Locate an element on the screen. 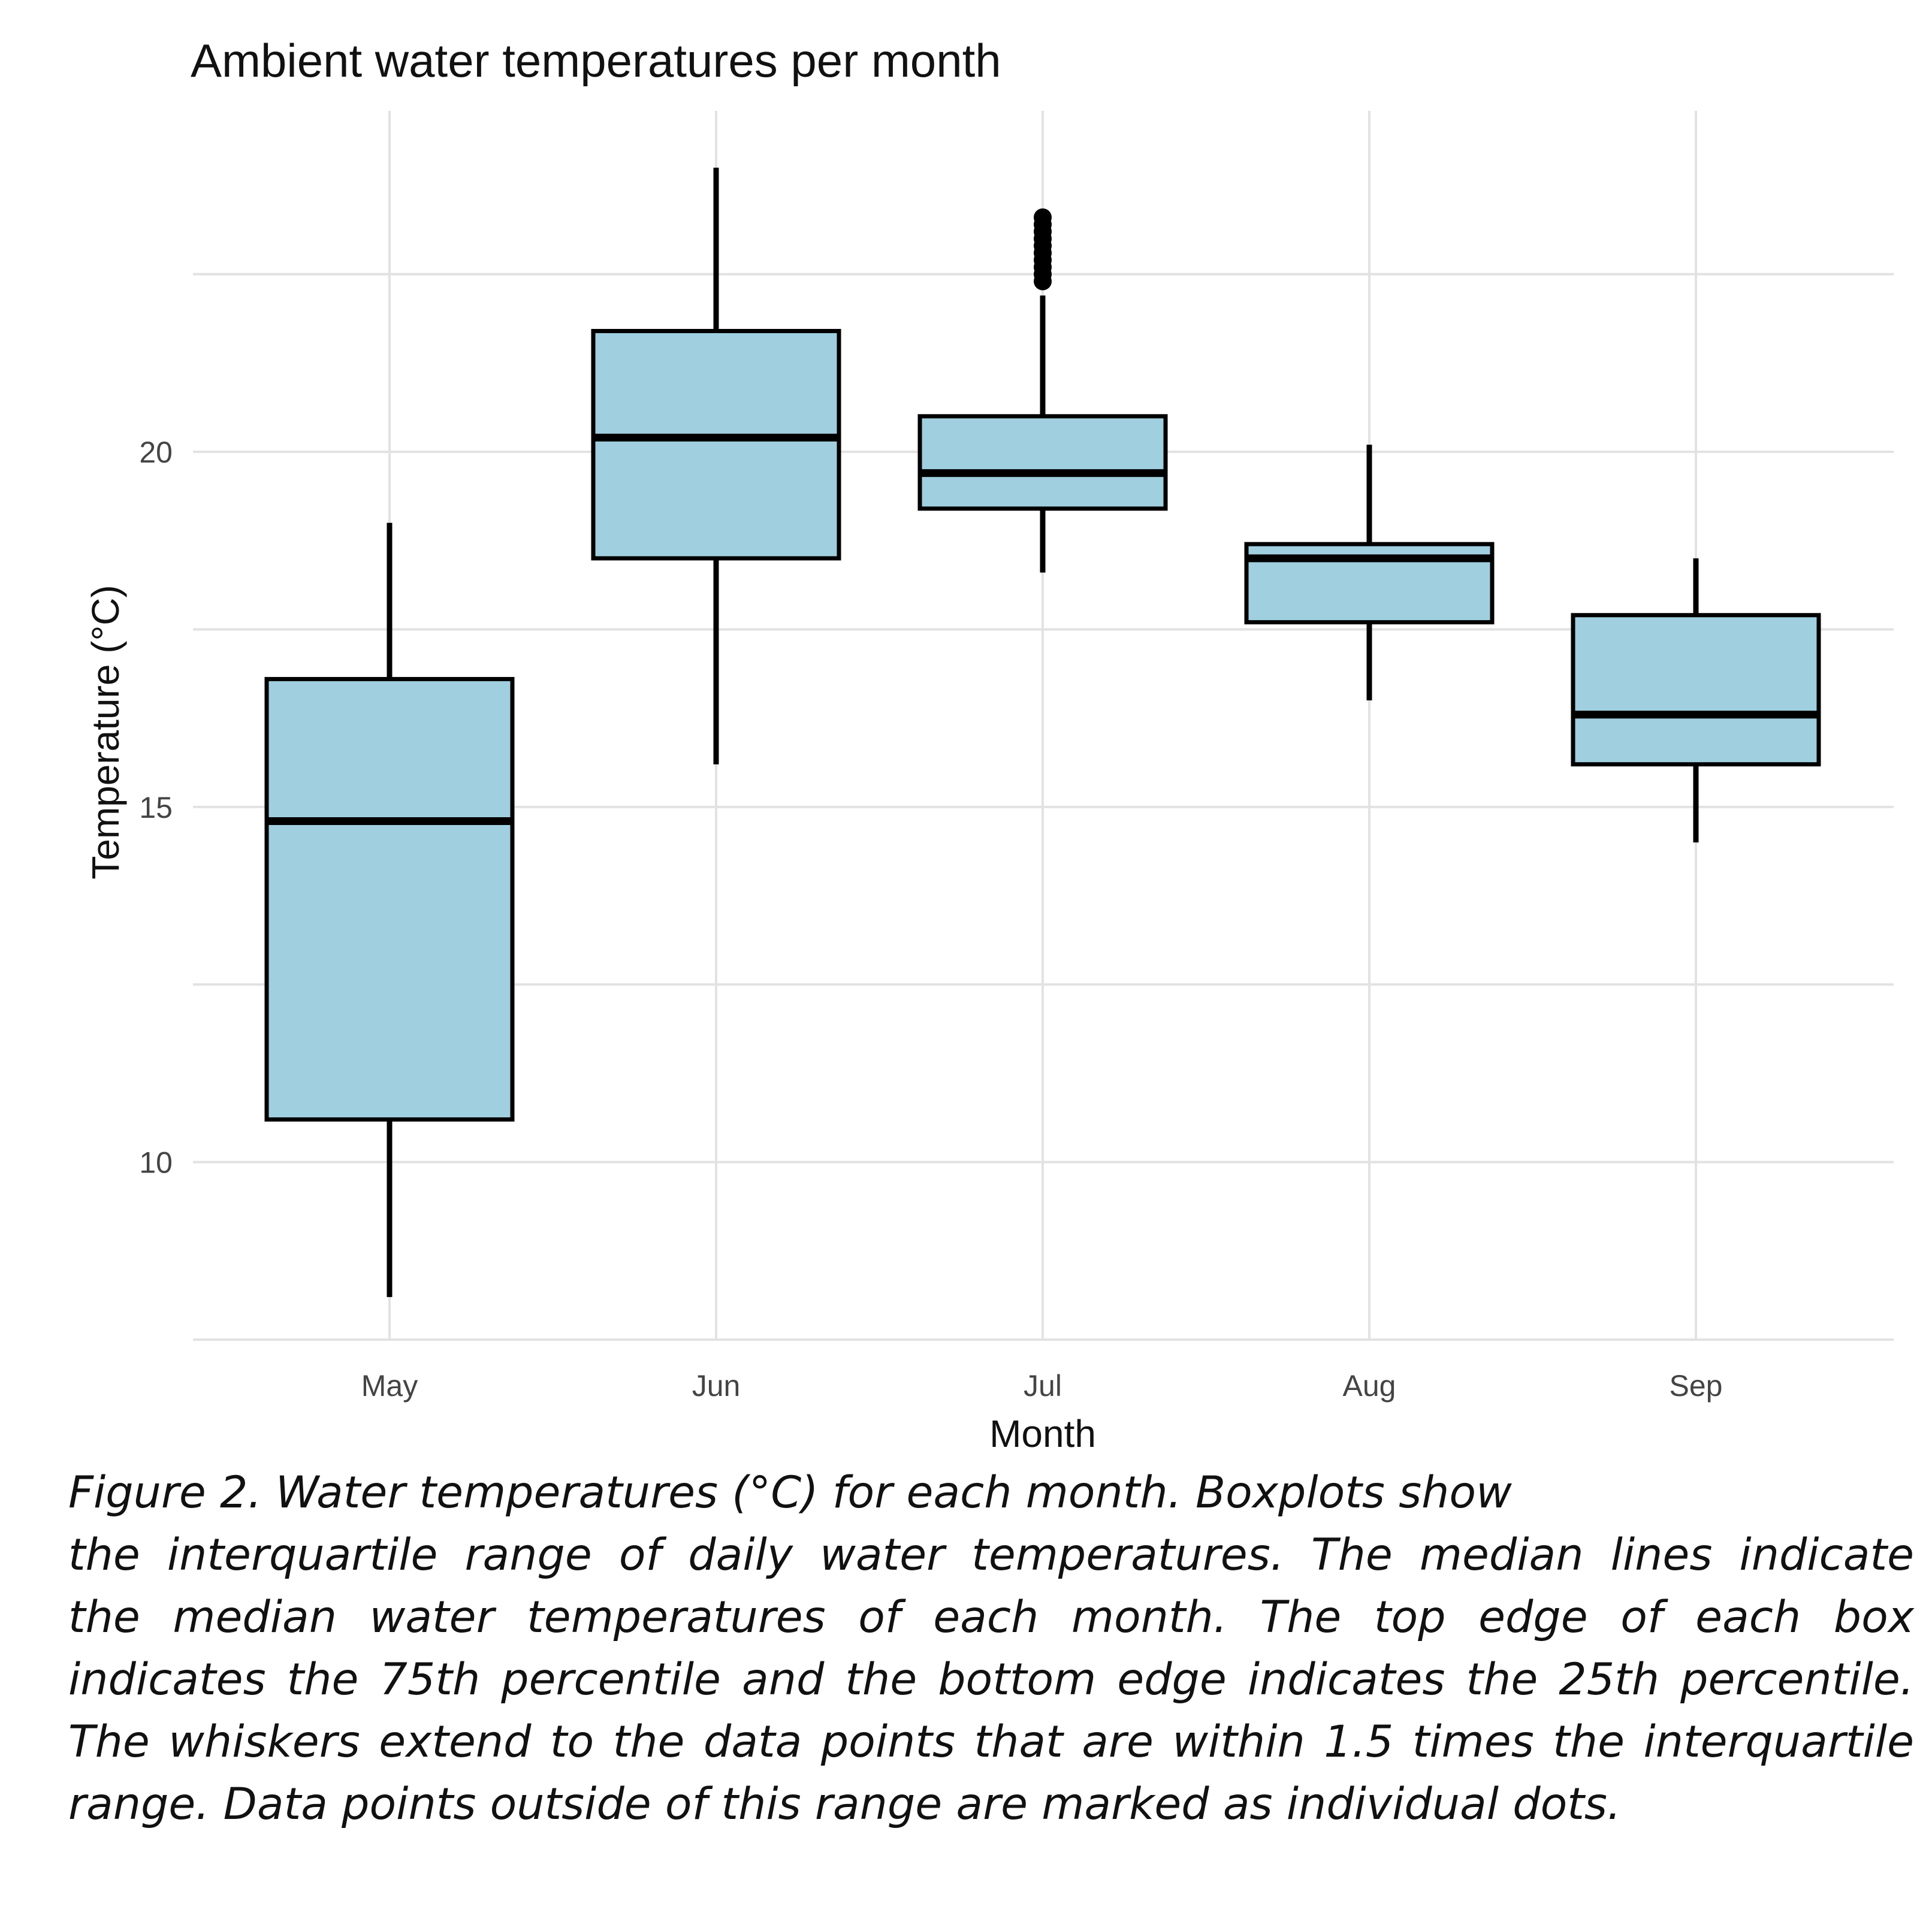 The image size is (1932, 1931). box-aug is located at coordinates (1370, 573).